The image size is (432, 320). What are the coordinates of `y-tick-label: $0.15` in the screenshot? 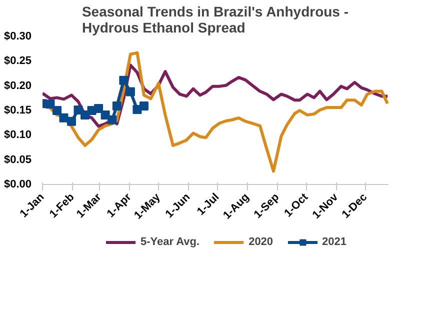 It's located at (18, 110).